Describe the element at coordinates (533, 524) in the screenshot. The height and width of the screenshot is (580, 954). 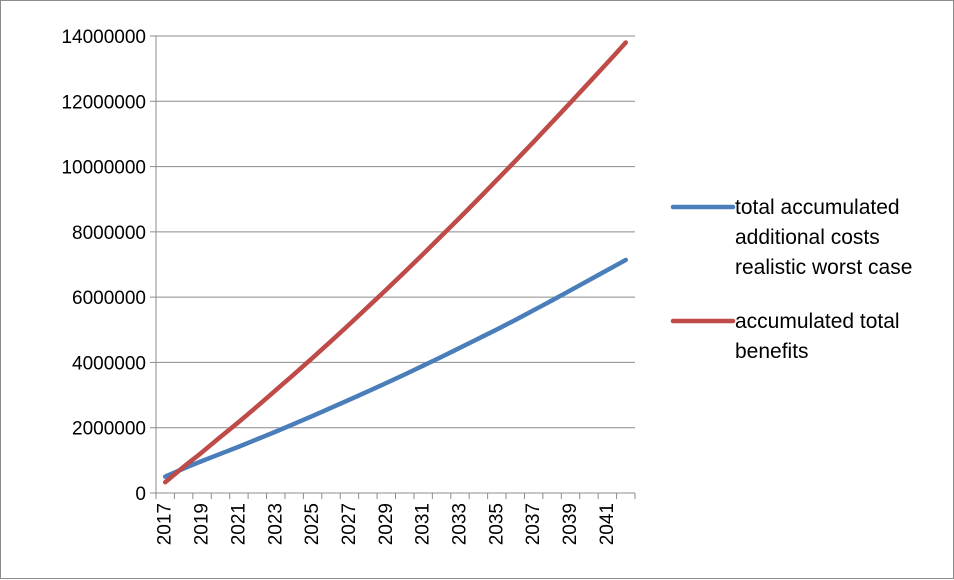
I see `x-tick-label: 2037` at that location.